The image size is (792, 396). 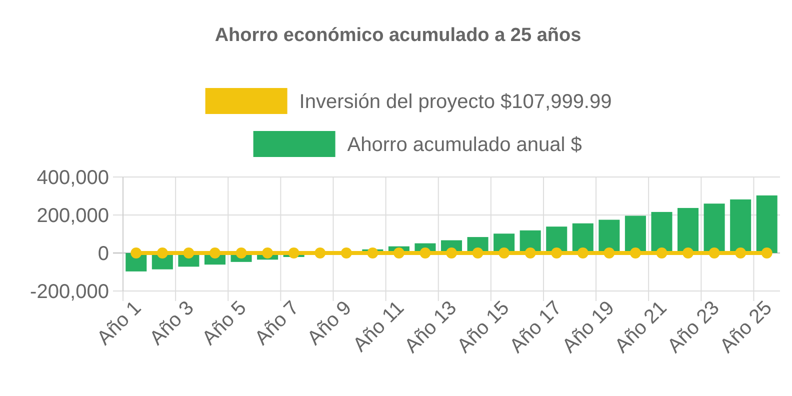 What do you see at coordinates (398, 35) in the screenshot?
I see `chart-title: Ahorro económico acumulado a 25 años` at bounding box center [398, 35].